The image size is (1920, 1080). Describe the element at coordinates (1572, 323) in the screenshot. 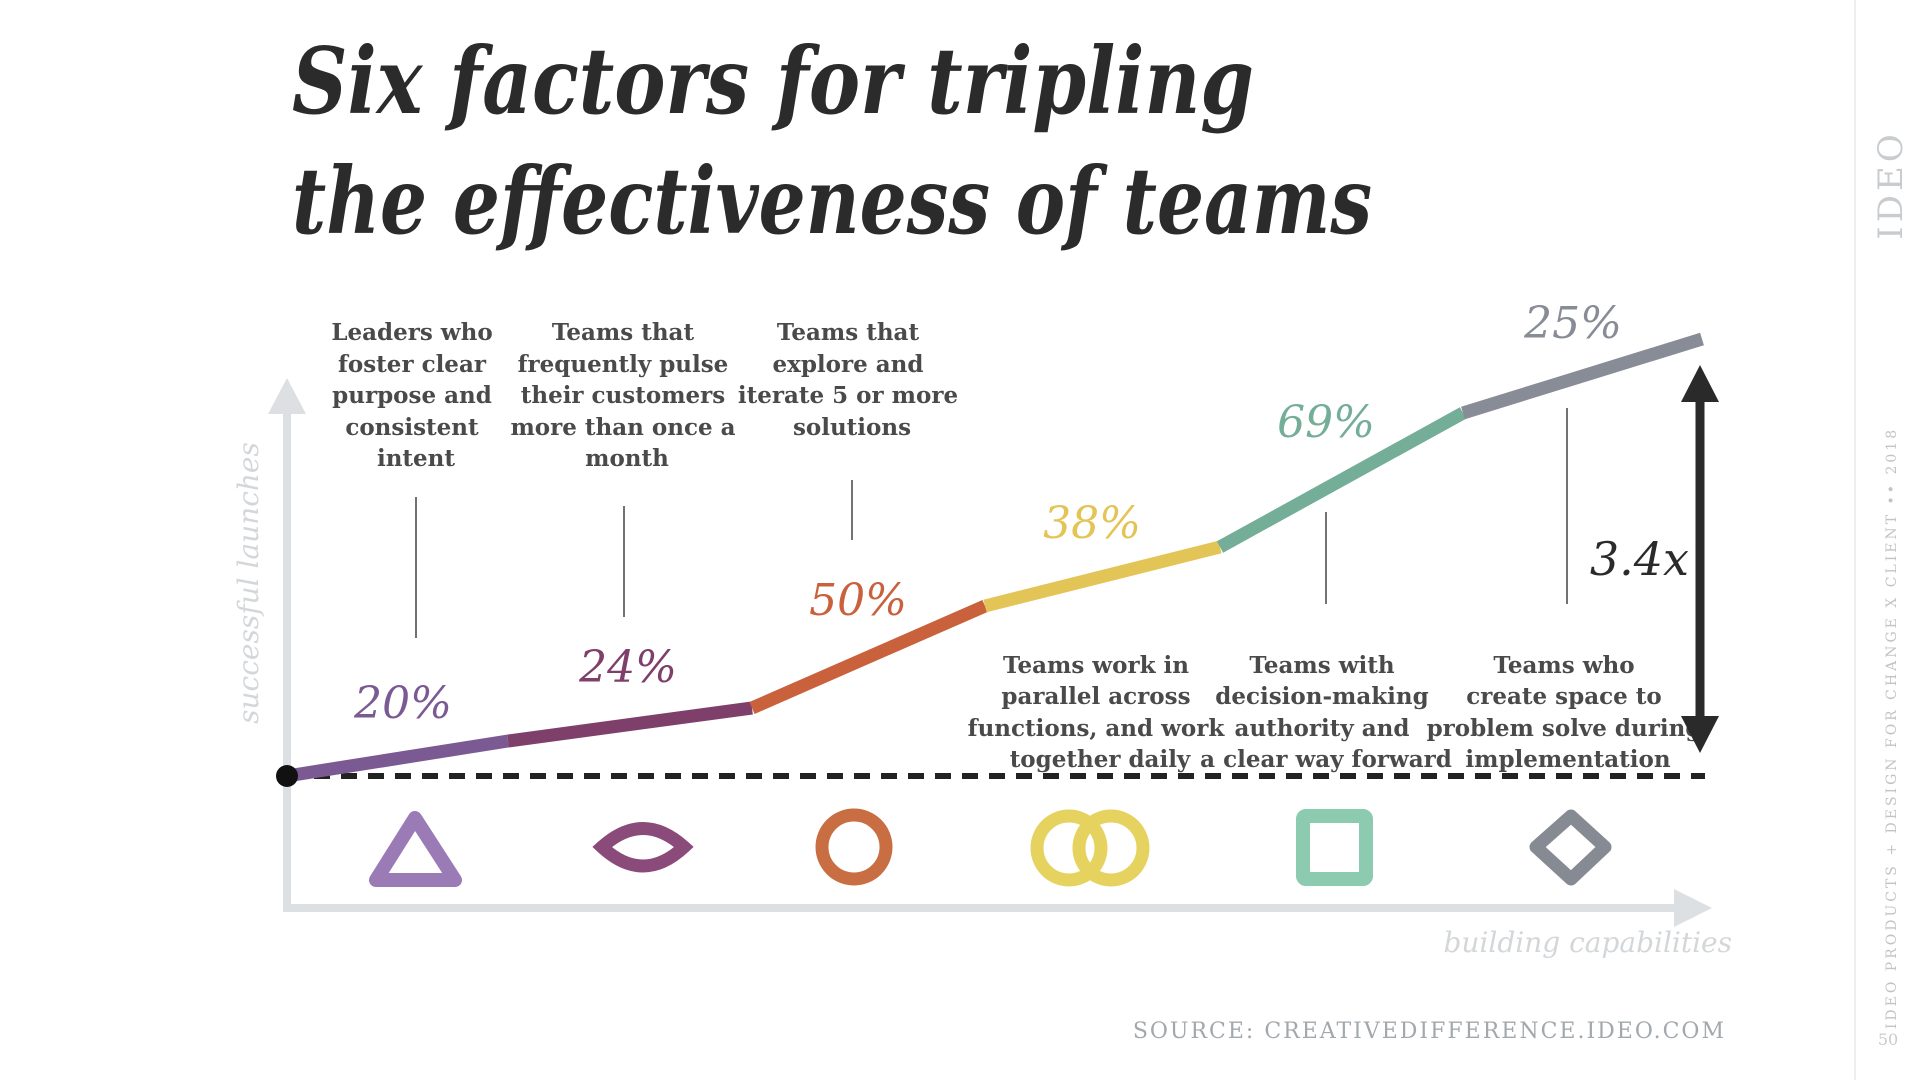

I see `percent-label-6: 25%` at that location.